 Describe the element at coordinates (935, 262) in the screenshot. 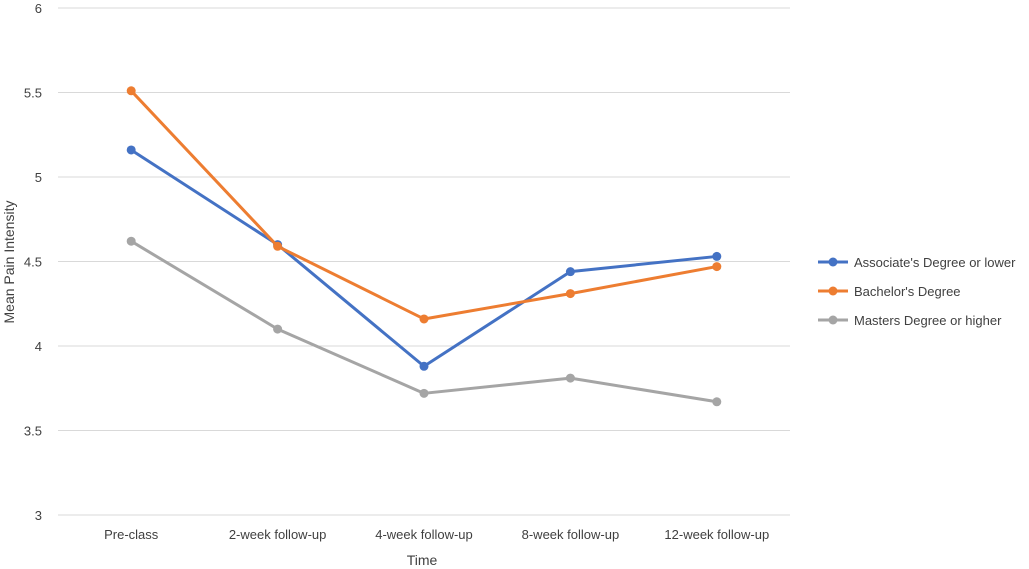

I see `legend-label: Associate's Degree or lower` at that location.